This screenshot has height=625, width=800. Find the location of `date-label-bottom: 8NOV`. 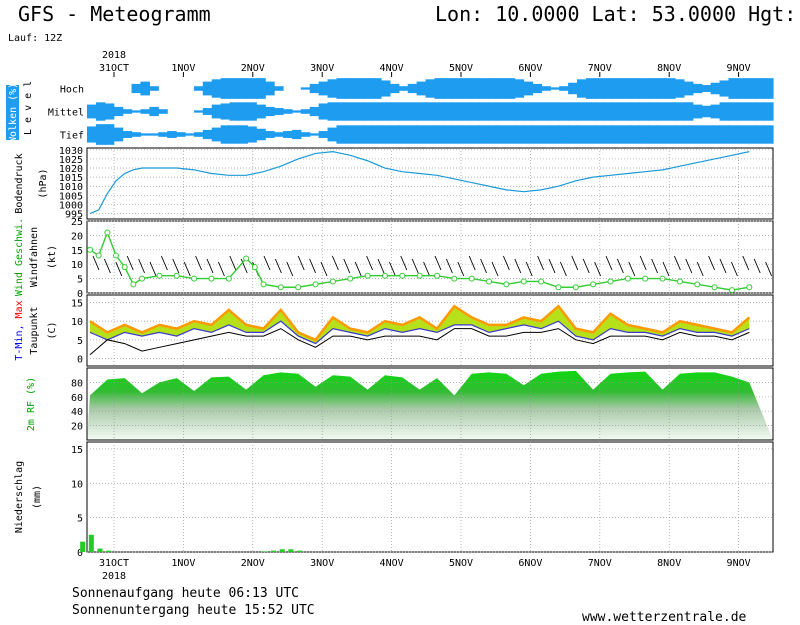

date-label-bottom: 8NOV is located at coordinates (669, 563).